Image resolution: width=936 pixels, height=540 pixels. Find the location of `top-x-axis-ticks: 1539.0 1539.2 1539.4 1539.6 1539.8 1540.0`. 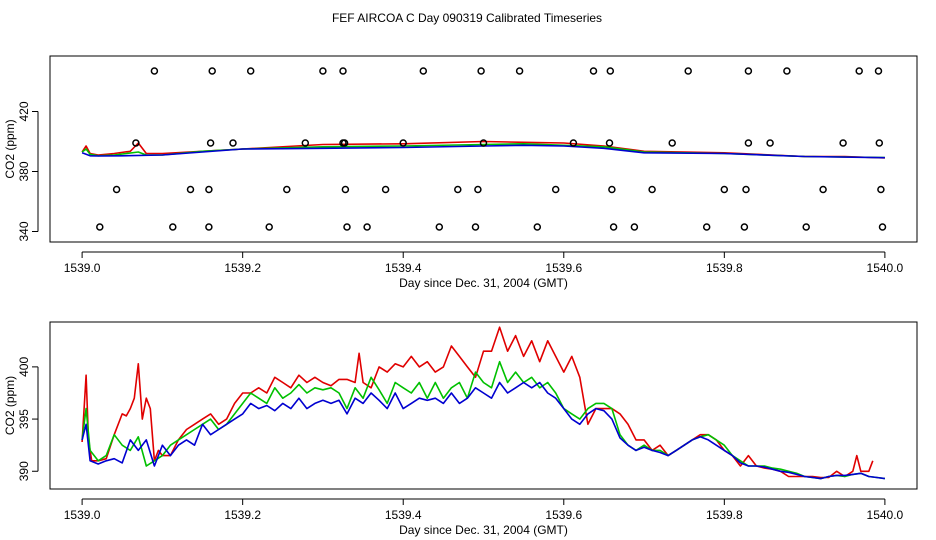

top-x-axis-ticks: 1539.0 1539.2 1539.4 1539.6 1539.8 1540.0 is located at coordinates (484, 263).